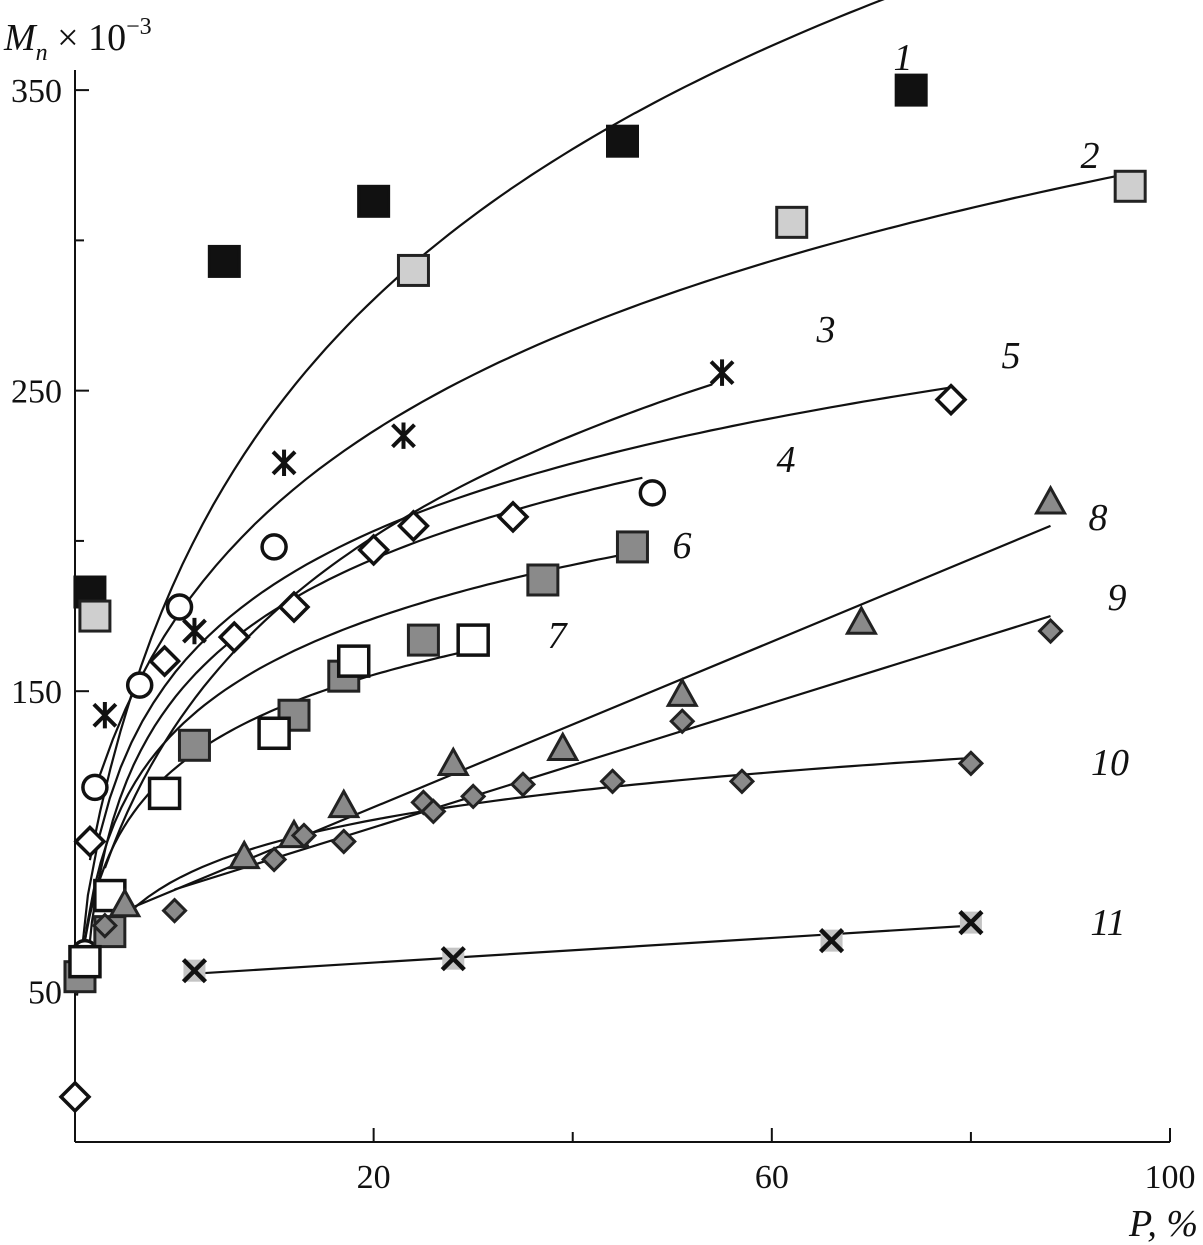 This screenshot has width=1203, height=1245. What do you see at coordinates (786, 460) in the screenshot?
I see `series-label-4: 4` at bounding box center [786, 460].